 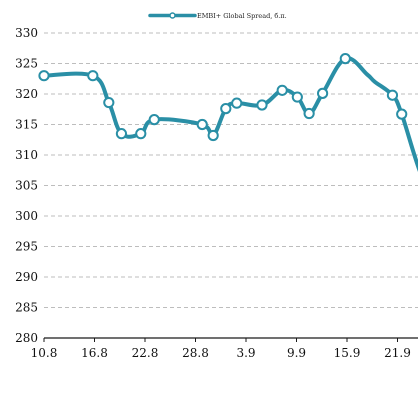 I want to click on y-tick-label: 315, so click(x=26, y=125).